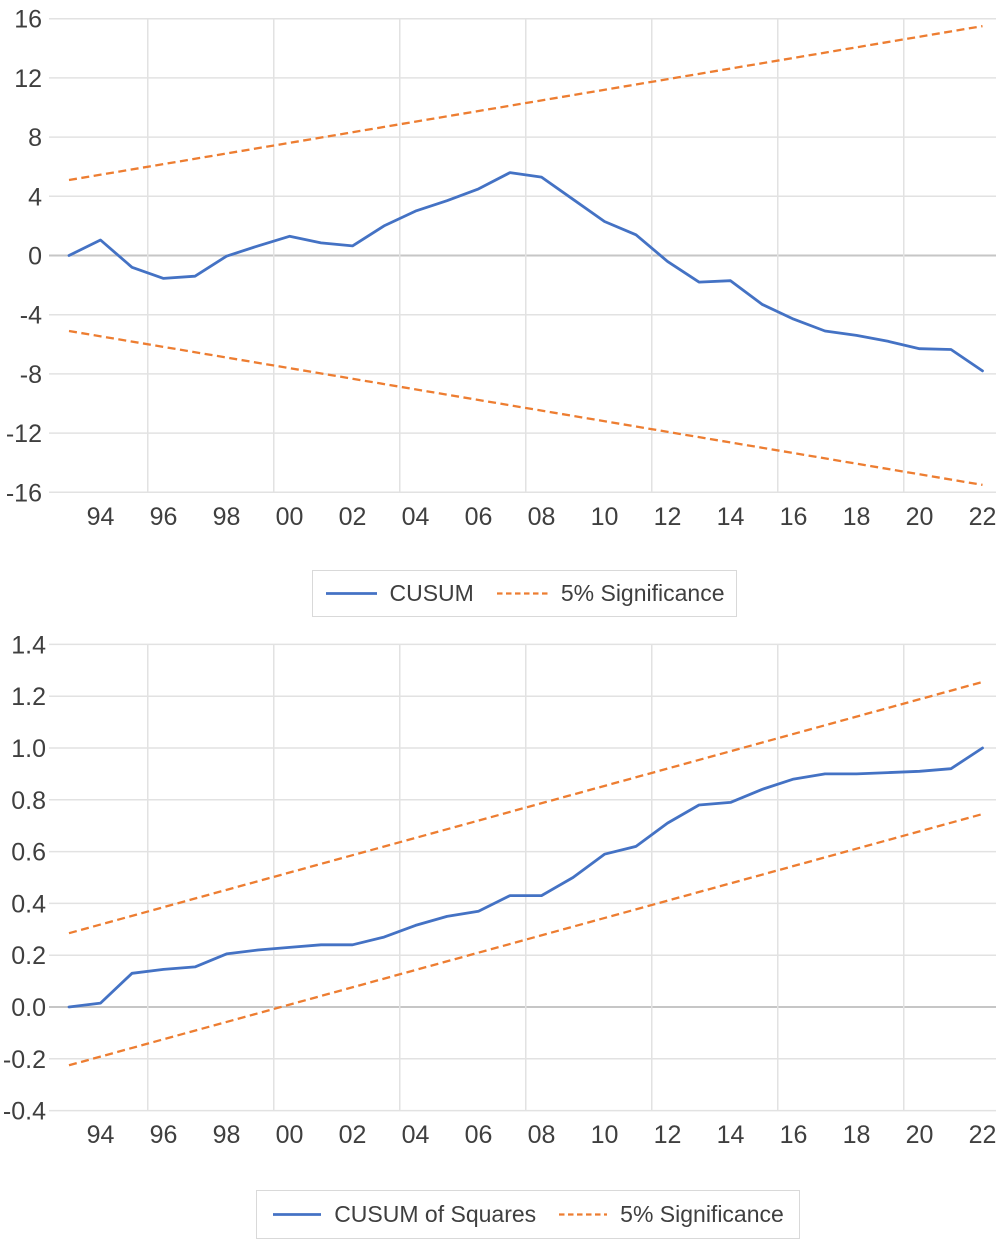 This screenshot has height=1240, width=1000. I want to click on y-tick-label: 4, so click(35, 197).